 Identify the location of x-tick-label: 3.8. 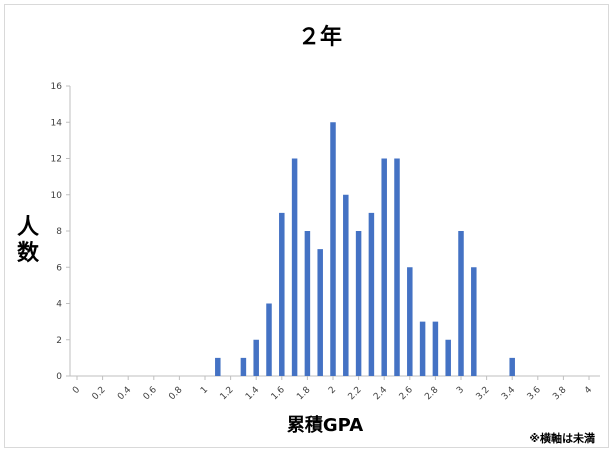
(559, 393).